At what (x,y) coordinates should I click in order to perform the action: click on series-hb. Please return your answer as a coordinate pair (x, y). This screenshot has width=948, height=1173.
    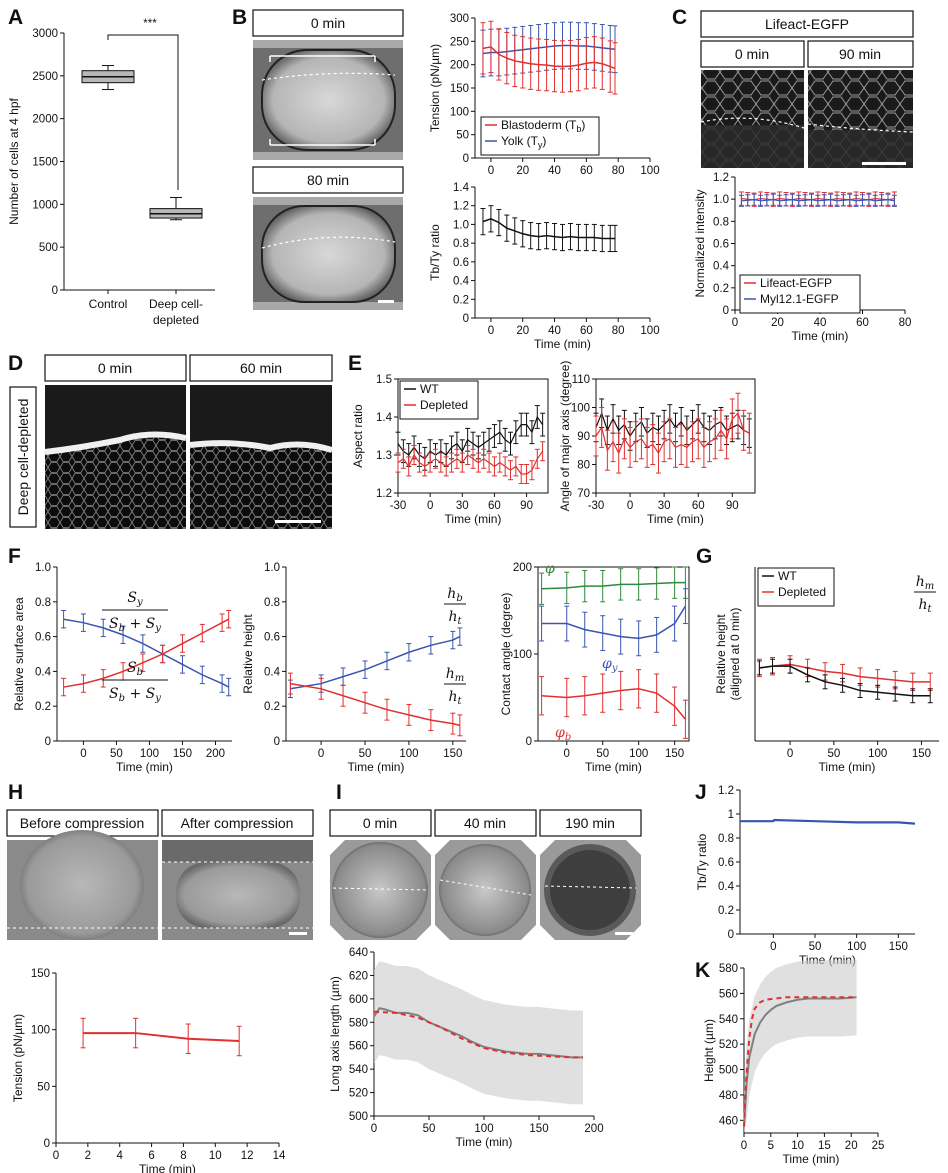
    Looking at the image, I should click on (375, 662).